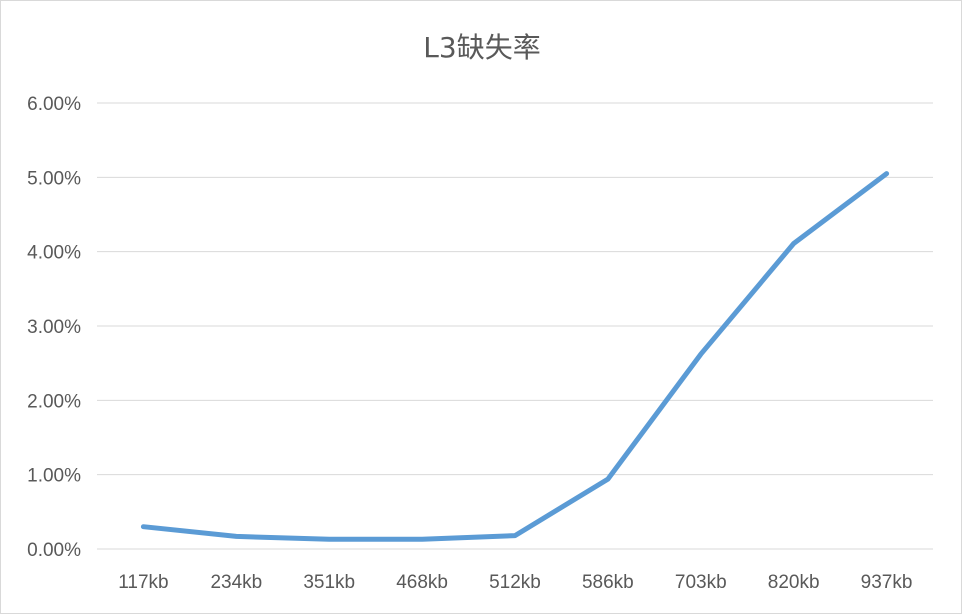  Describe the element at coordinates (54, 401) in the screenshot. I see `y-tick-label: 2.00%` at that location.